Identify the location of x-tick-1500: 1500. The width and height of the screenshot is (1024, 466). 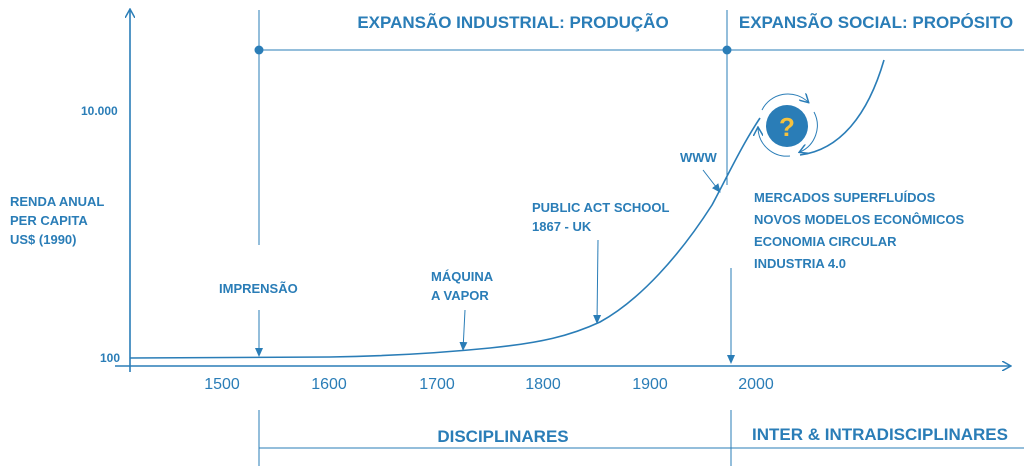
(222, 384).